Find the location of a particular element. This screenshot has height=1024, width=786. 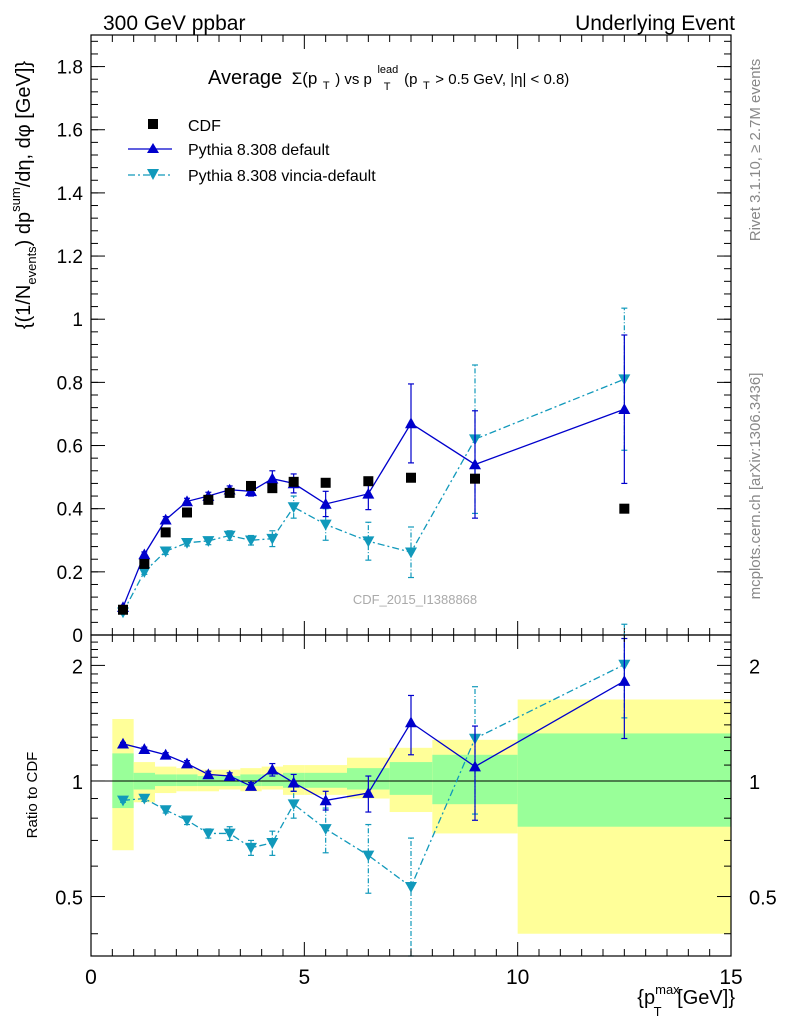

main-y-tick-label: 1 is located at coordinates (77, 320).